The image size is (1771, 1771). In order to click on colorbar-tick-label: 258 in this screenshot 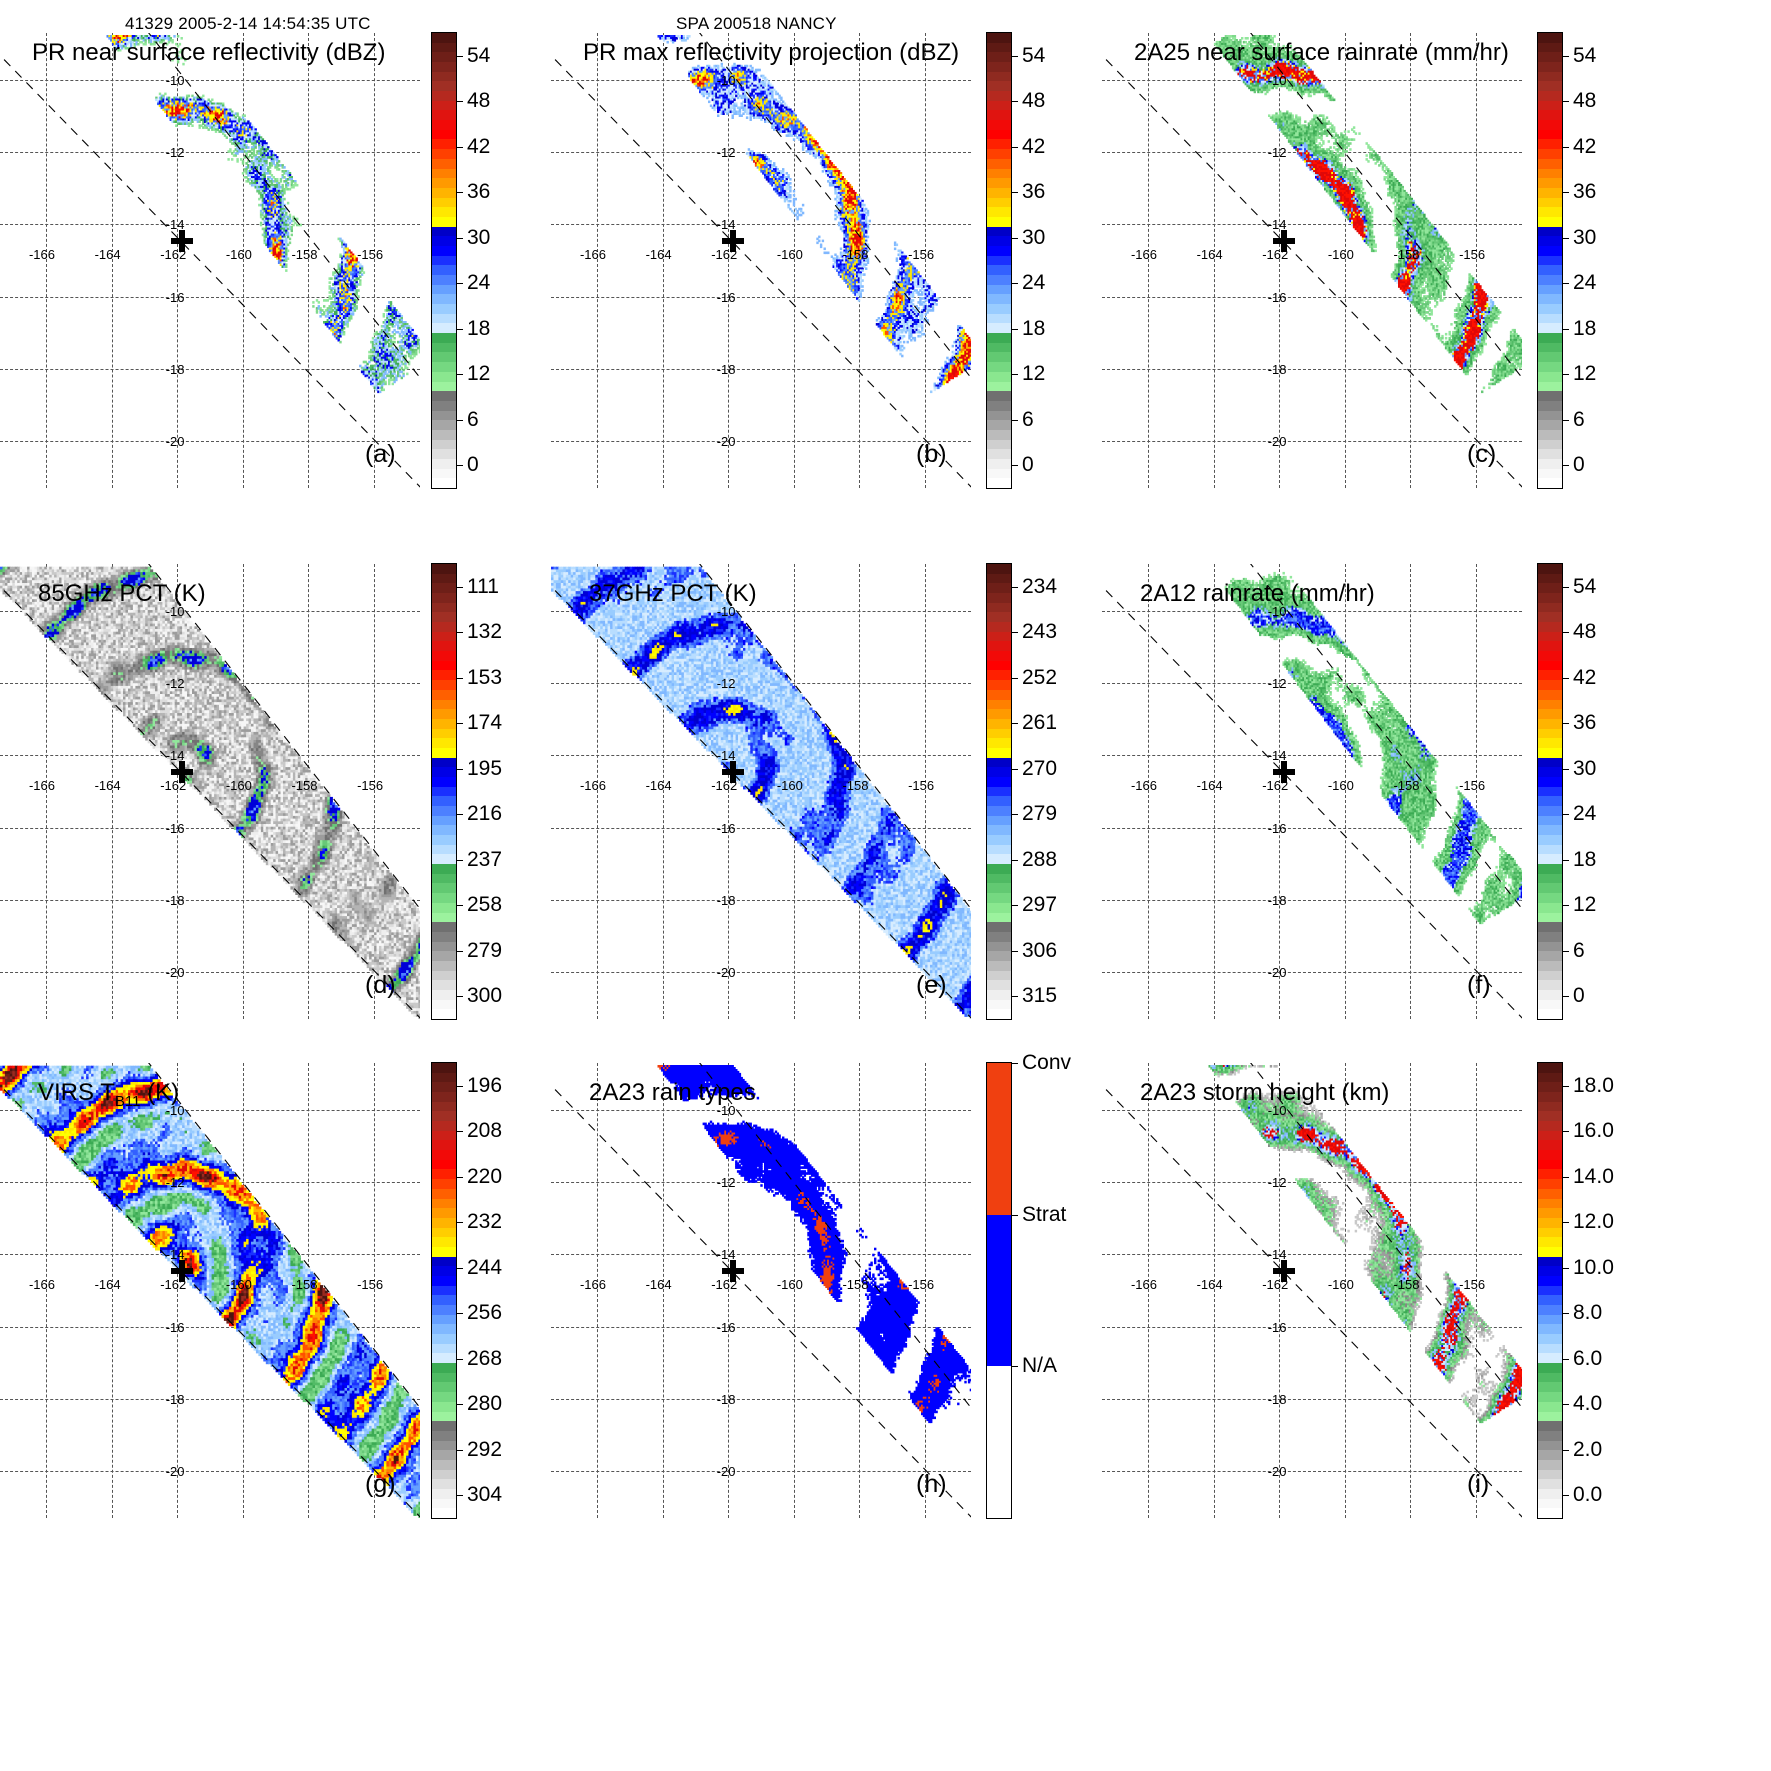, I will do `click(484, 905)`.